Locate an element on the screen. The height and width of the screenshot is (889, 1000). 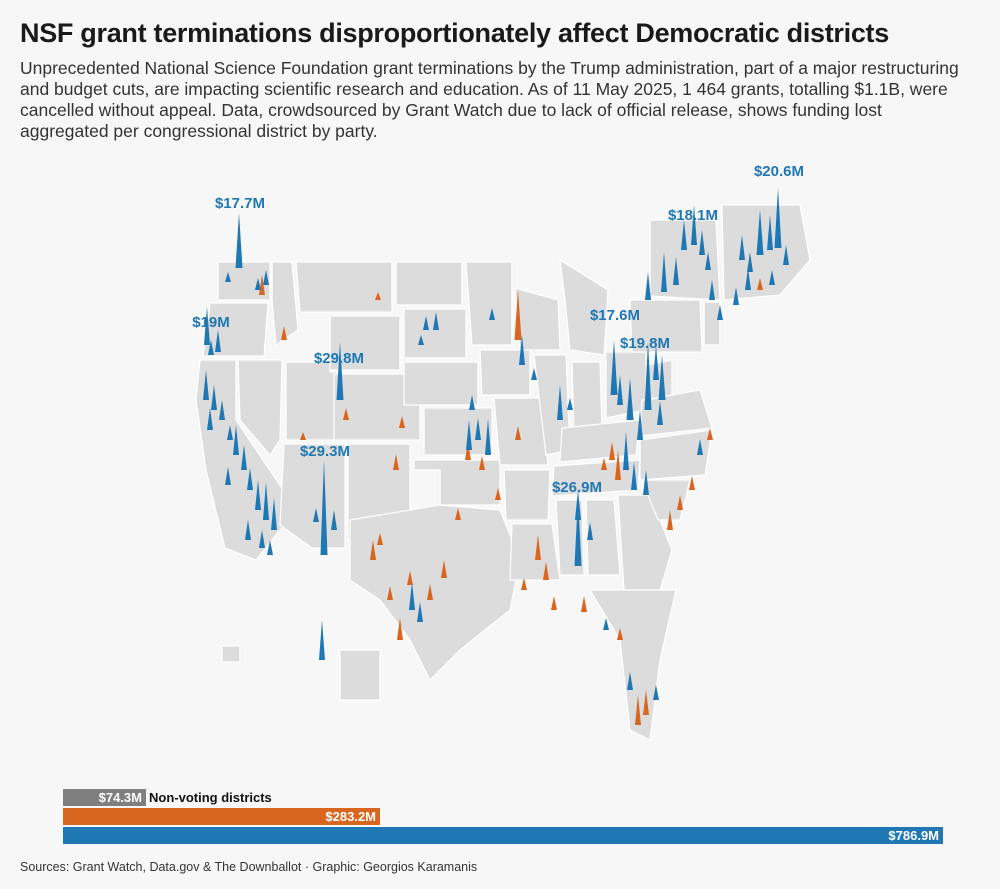
peak-label-pennsylvania: $17.6M is located at coordinates (615, 315).